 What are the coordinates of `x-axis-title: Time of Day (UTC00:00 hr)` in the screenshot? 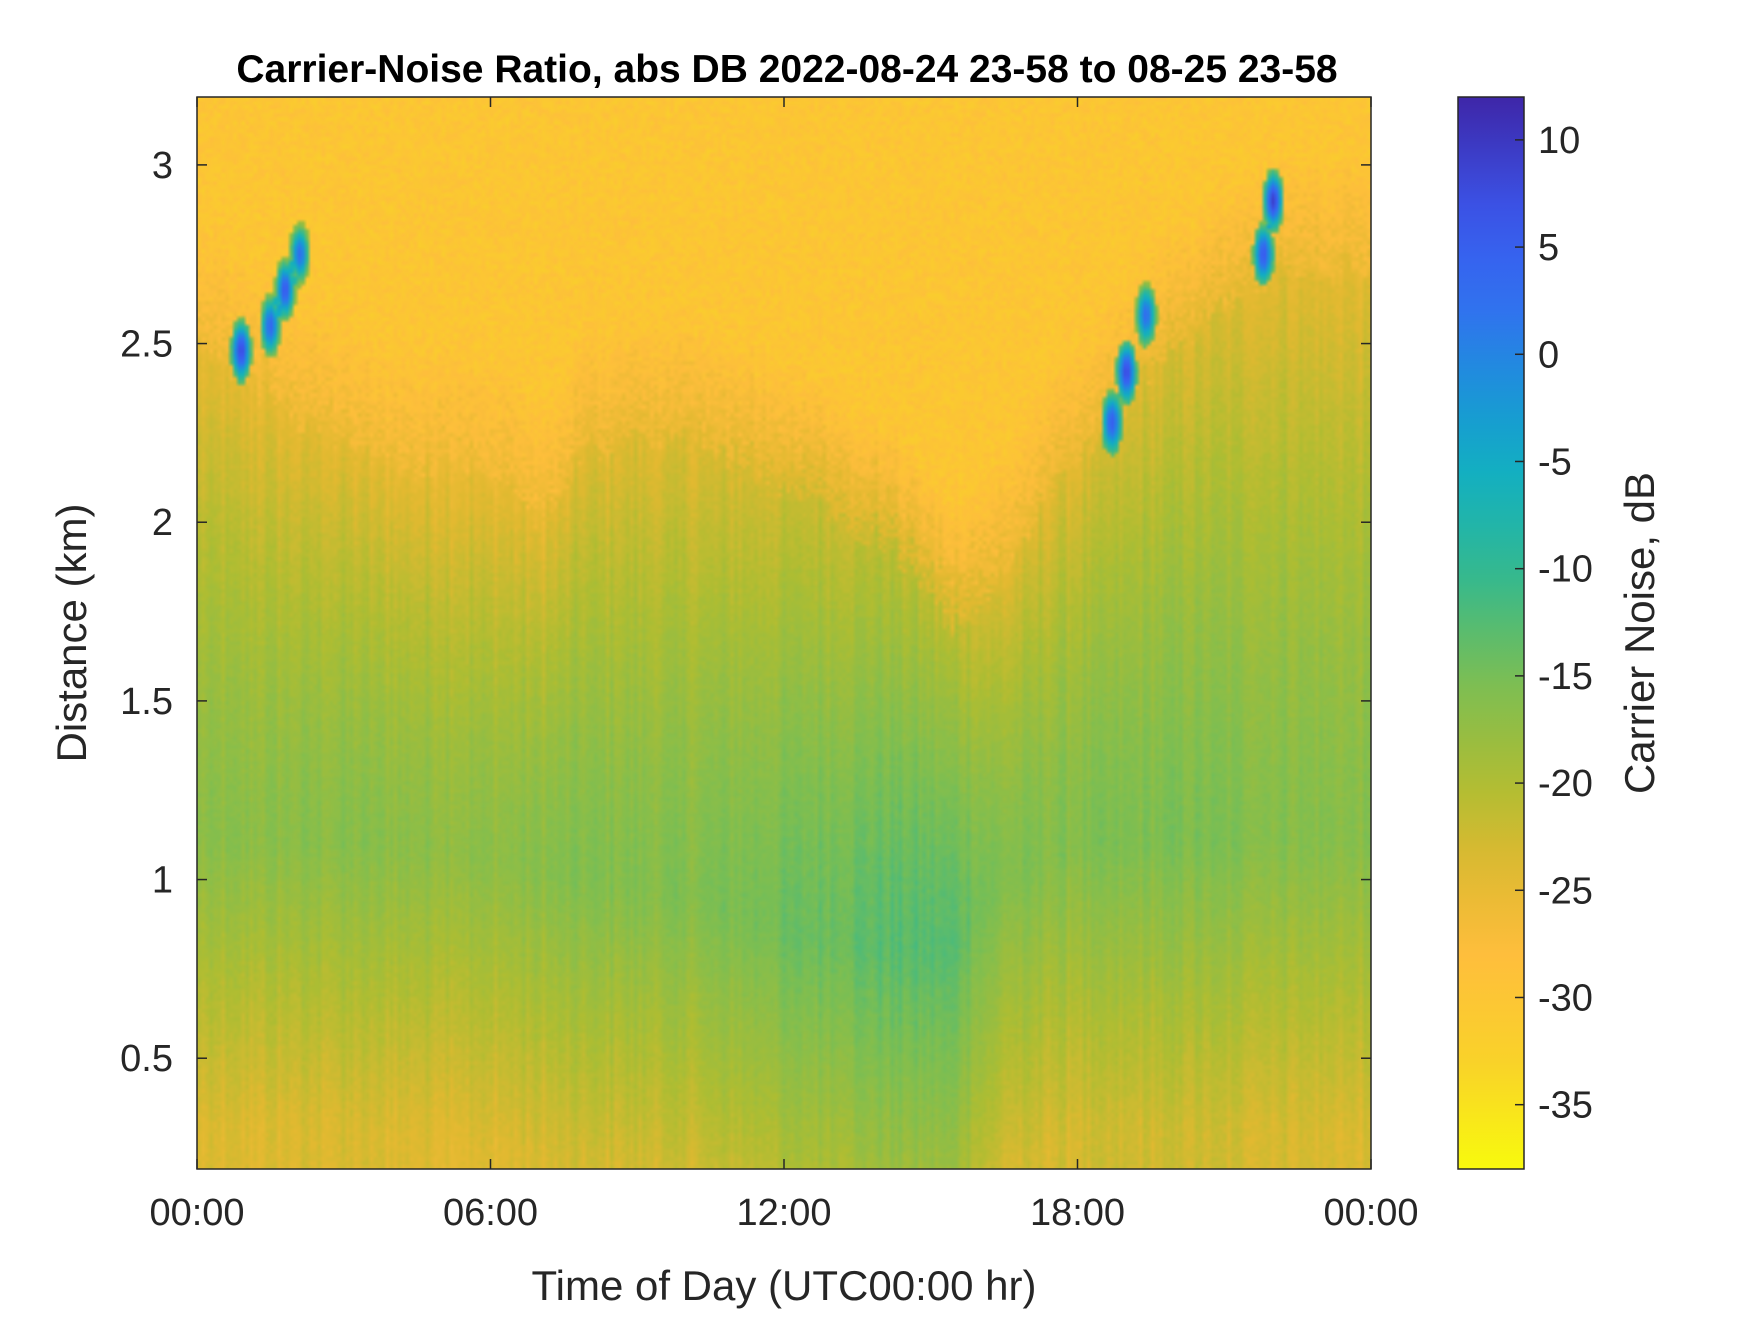 It's located at (784, 1285).